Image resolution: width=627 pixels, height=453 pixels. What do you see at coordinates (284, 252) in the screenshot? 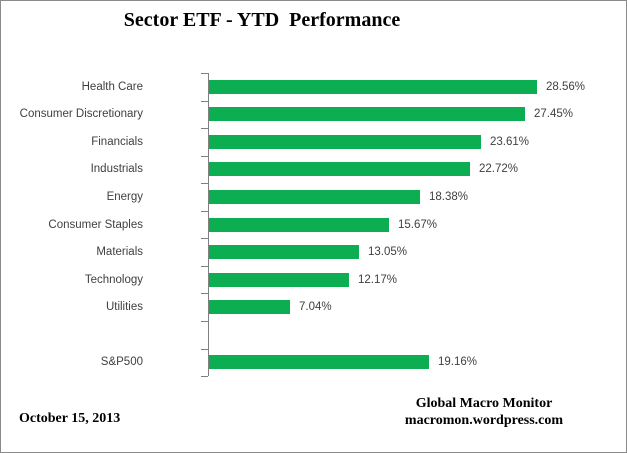
I see `bar-materials` at bounding box center [284, 252].